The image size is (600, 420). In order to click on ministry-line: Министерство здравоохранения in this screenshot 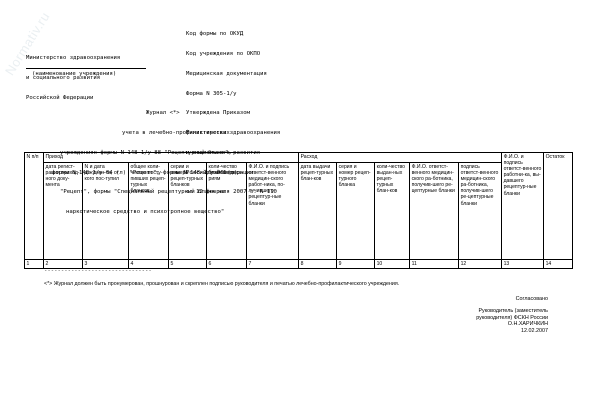, I will do `click(73, 58)`.